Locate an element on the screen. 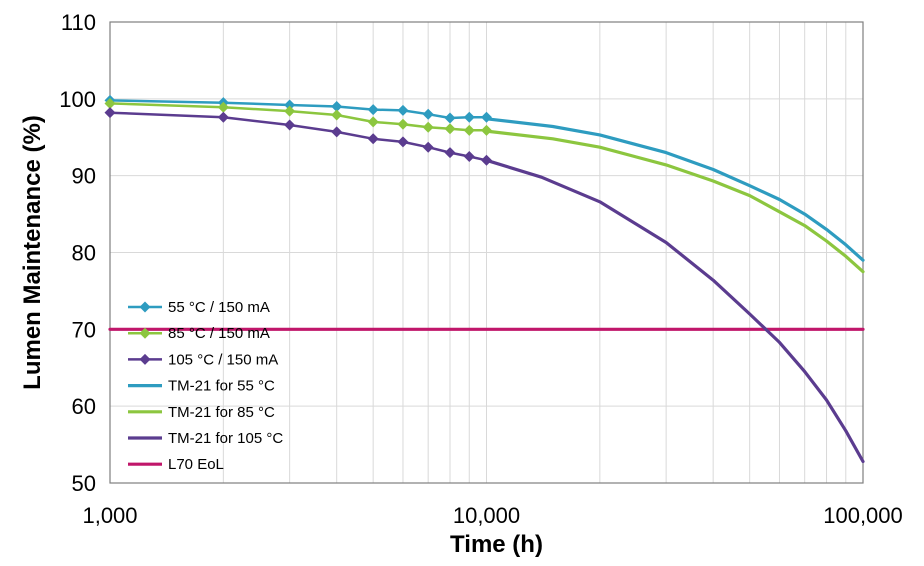 Image resolution: width=924 pixels, height=566 pixels. legend-label: 105 °C / 150 mA is located at coordinates (223, 359).